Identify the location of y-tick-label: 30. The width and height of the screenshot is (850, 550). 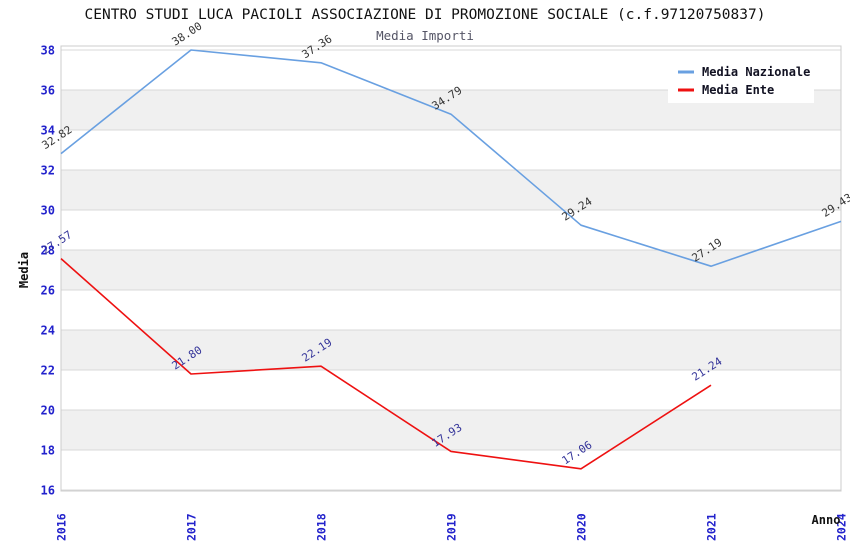
(48, 211).